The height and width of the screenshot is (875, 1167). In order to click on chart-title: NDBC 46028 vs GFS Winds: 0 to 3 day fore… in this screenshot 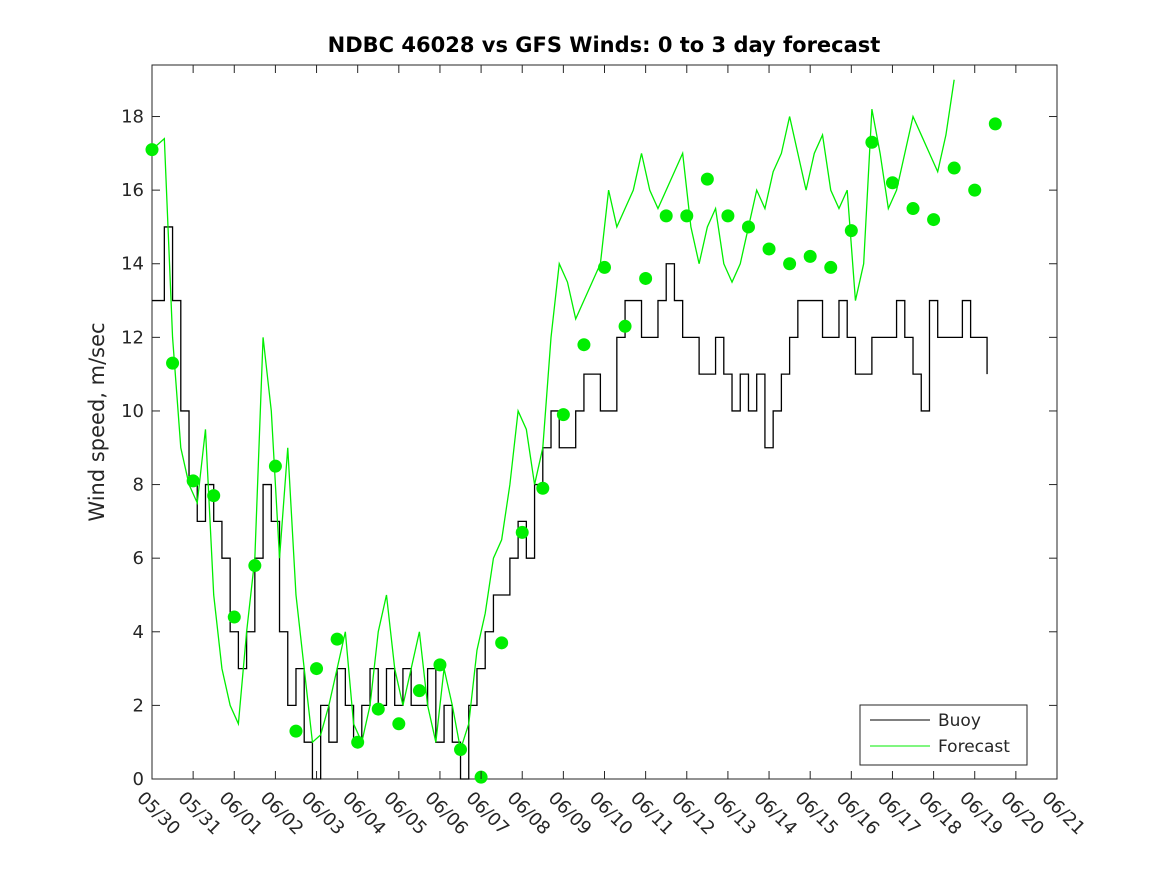, I will do `click(604, 45)`.